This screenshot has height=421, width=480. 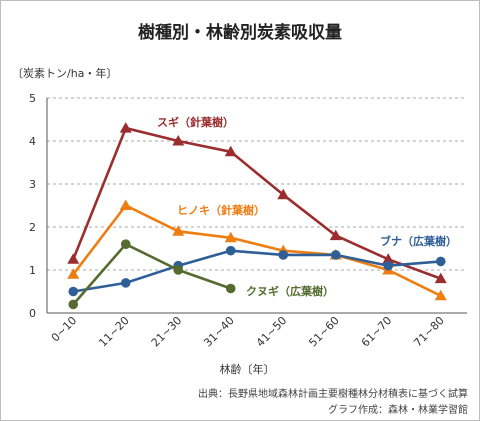 What do you see at coordinates (333, 393) in the screenshot?
I see `source-line-1: 出典：長野県地域森林計画主要樹種林分材積表に基づく試算` at bounding box center [333, 393].